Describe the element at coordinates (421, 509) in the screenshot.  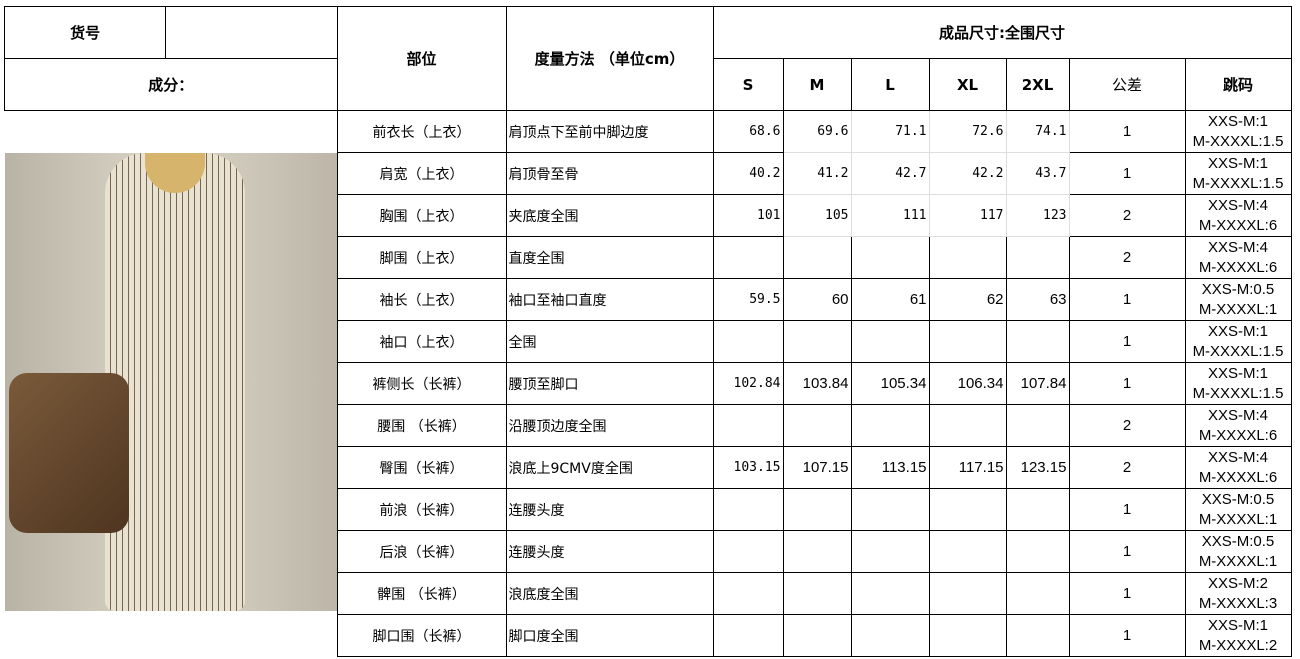
I see `part-cell: 前浪（长裤）` at that location.